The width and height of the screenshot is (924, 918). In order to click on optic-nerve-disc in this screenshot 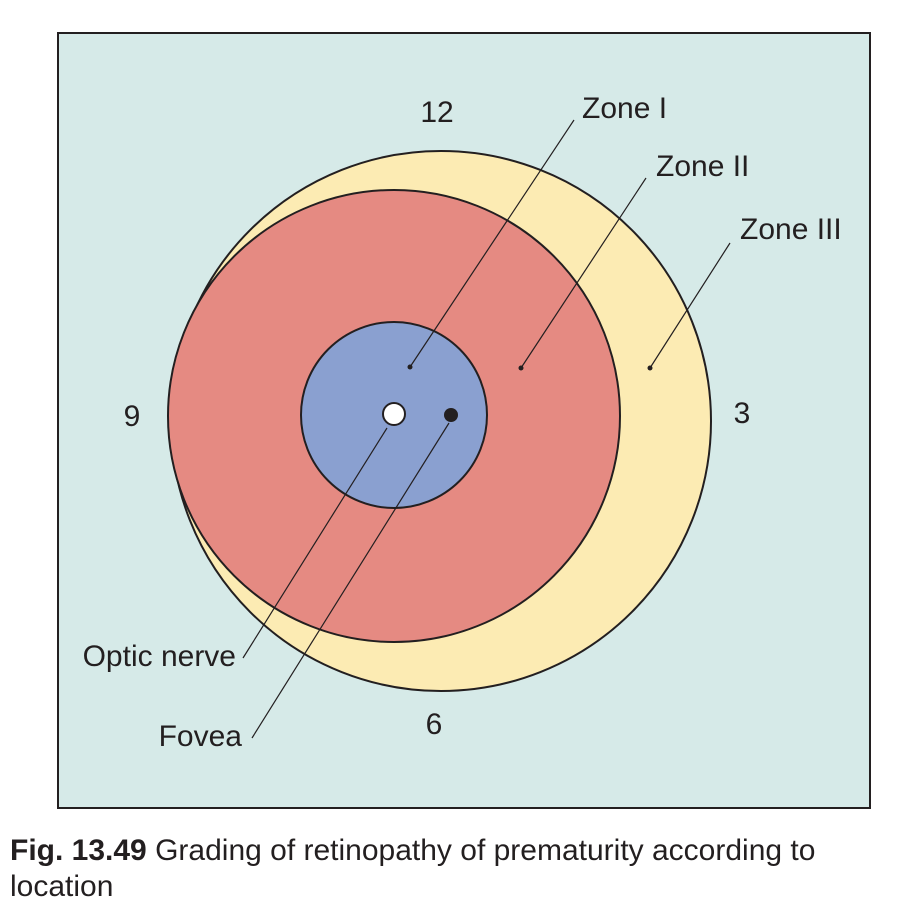, I will do `click(394, 414)`.